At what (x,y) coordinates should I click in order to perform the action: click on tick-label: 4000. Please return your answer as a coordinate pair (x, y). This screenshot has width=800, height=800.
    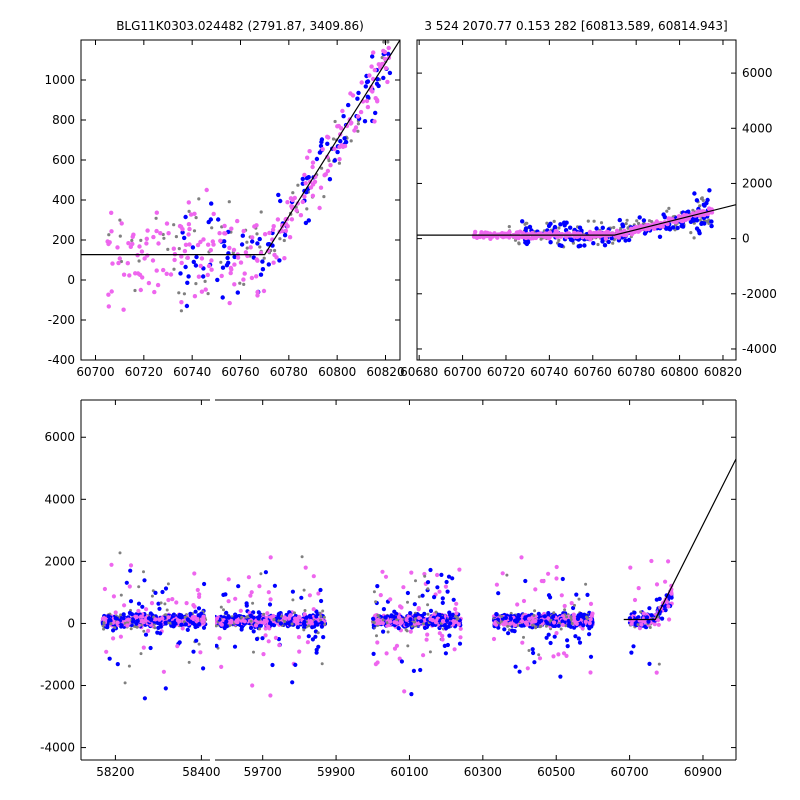
    Looking at the image, I should click on (757, 128).